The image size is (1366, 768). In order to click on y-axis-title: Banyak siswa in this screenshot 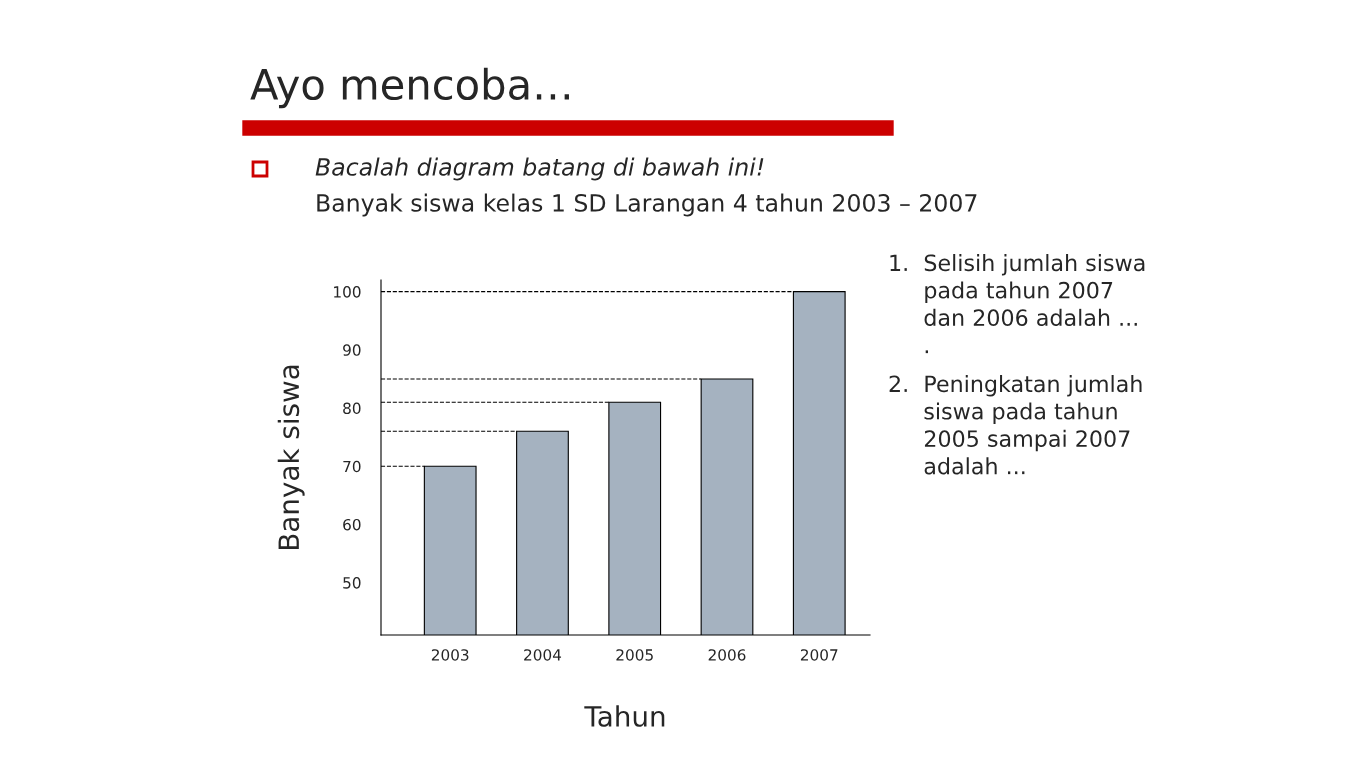, I will do `click(291, 457)`.